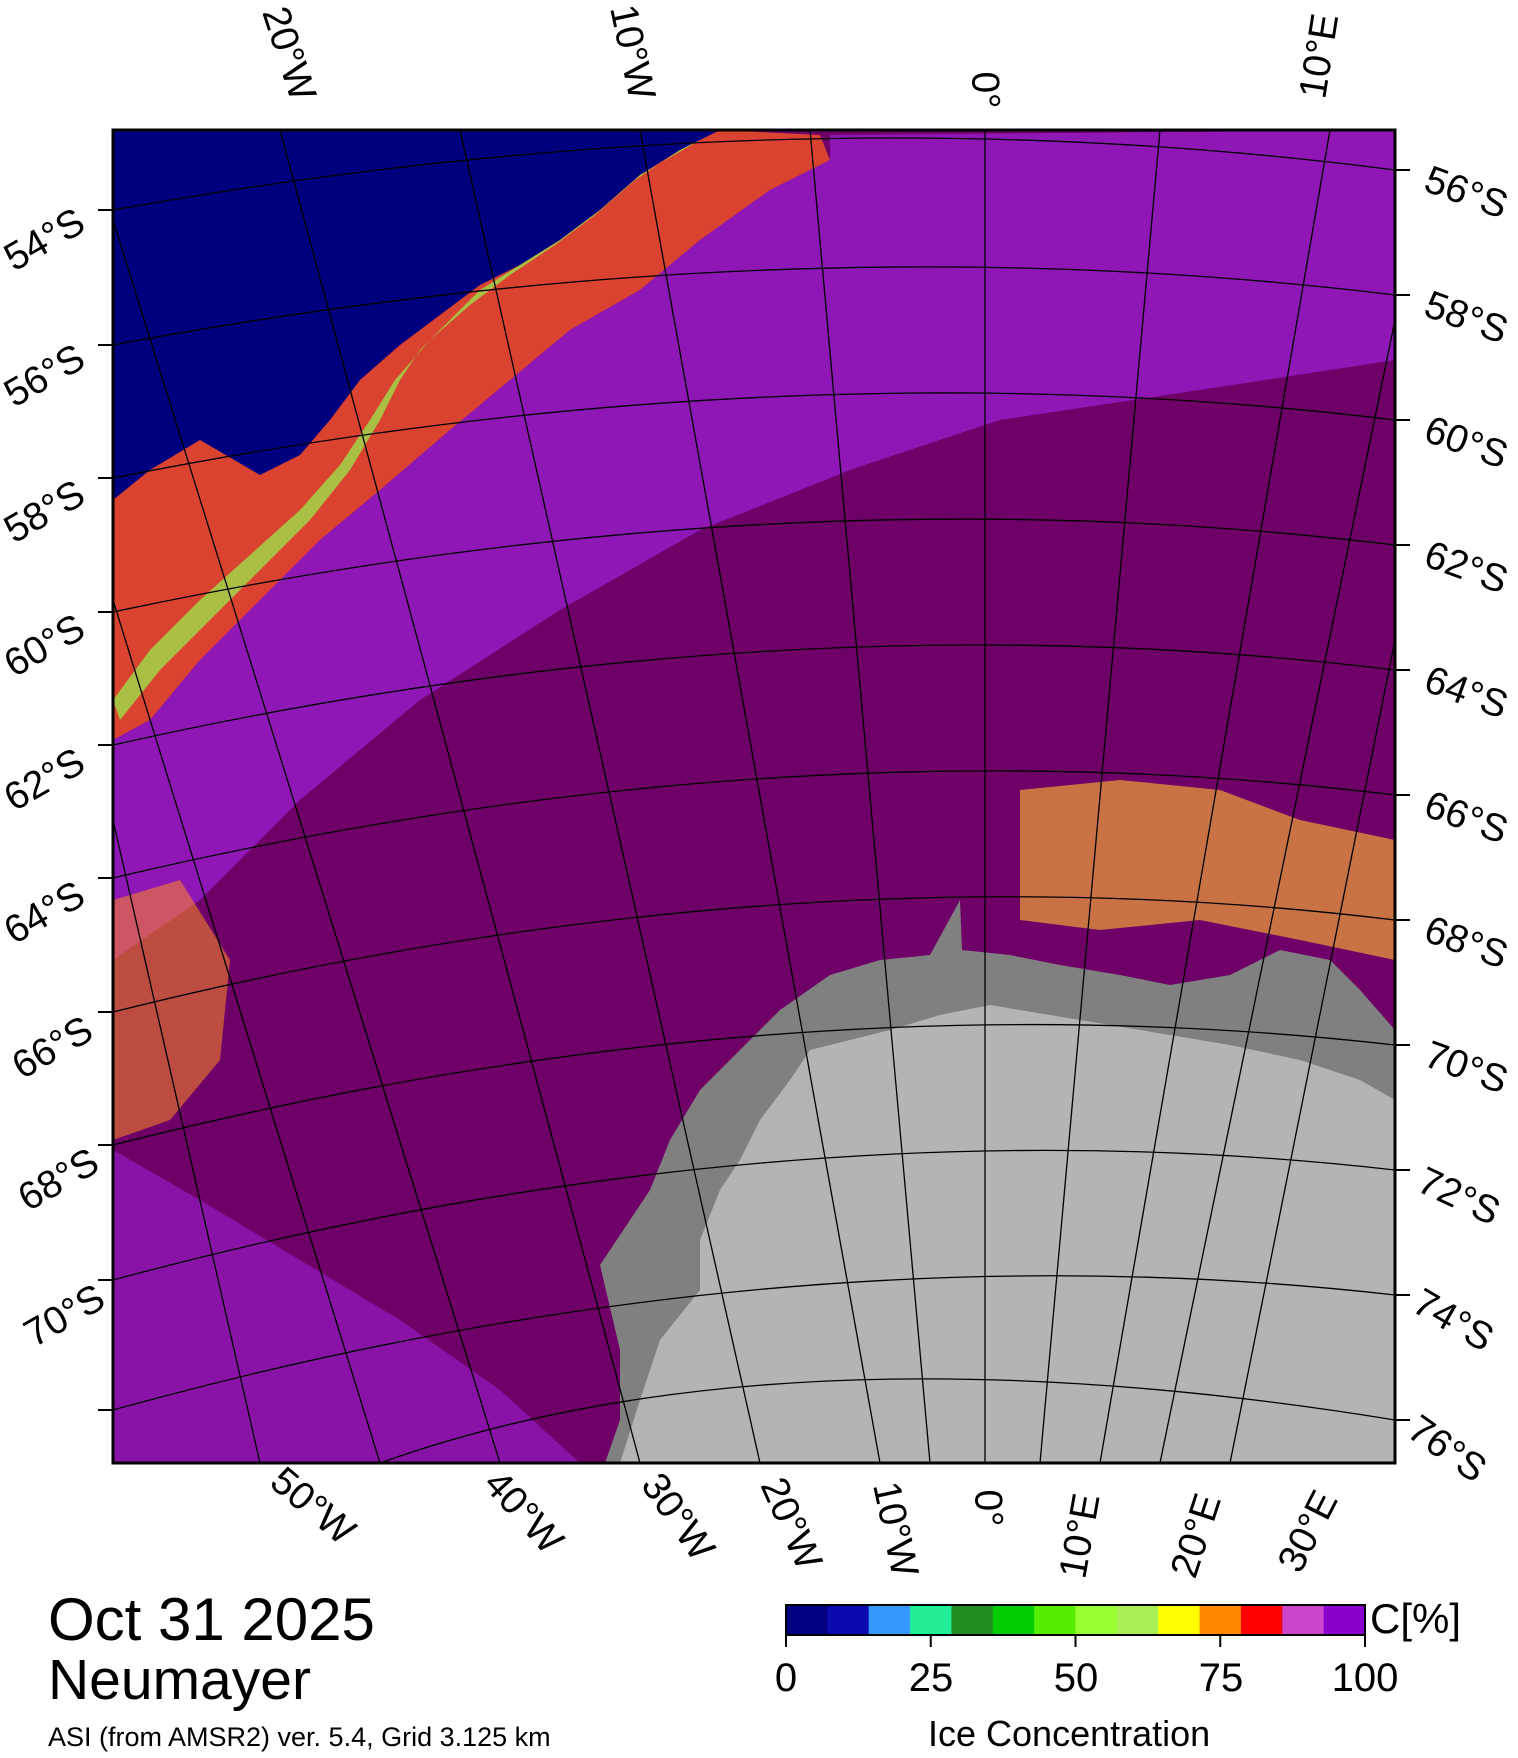 This screenshot has width=1518, height=1758. I want to click on bottom-lon-label: 30°W, so click(678, 1516).